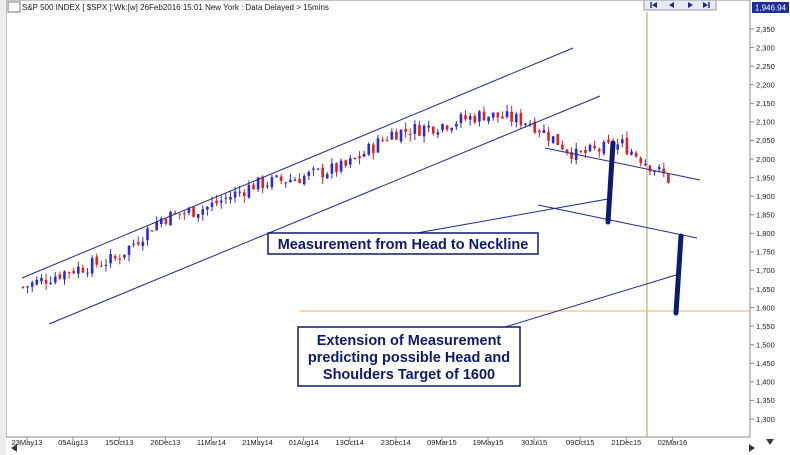 The height and width of the screenshot is (455, 790). Describe the element at coordinates (304, 442) in the screenshot. I see `x-tick-label: 01Aug14` at that location.